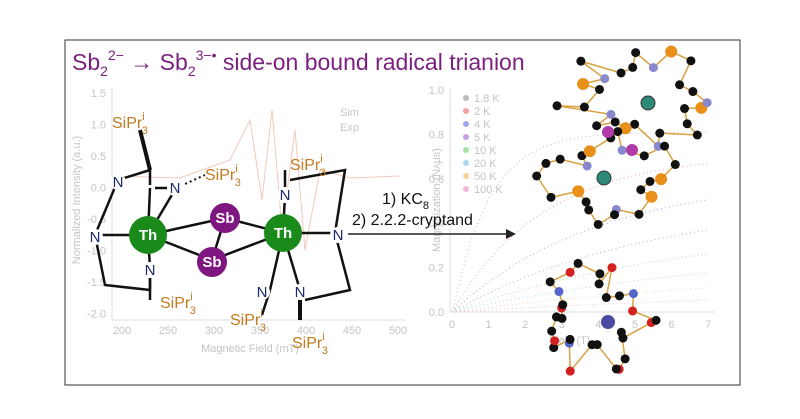 The width and height of the screenshot is (800, 419). I want to click on legend-label: Exp, so click(349, 128).